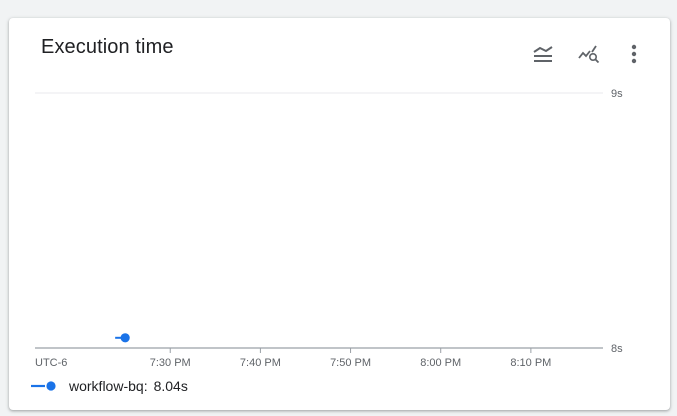 The width and height of the screenshot is (677, 416). I want to click on legend-series-name: workflow-bq:, so click(108, 386).